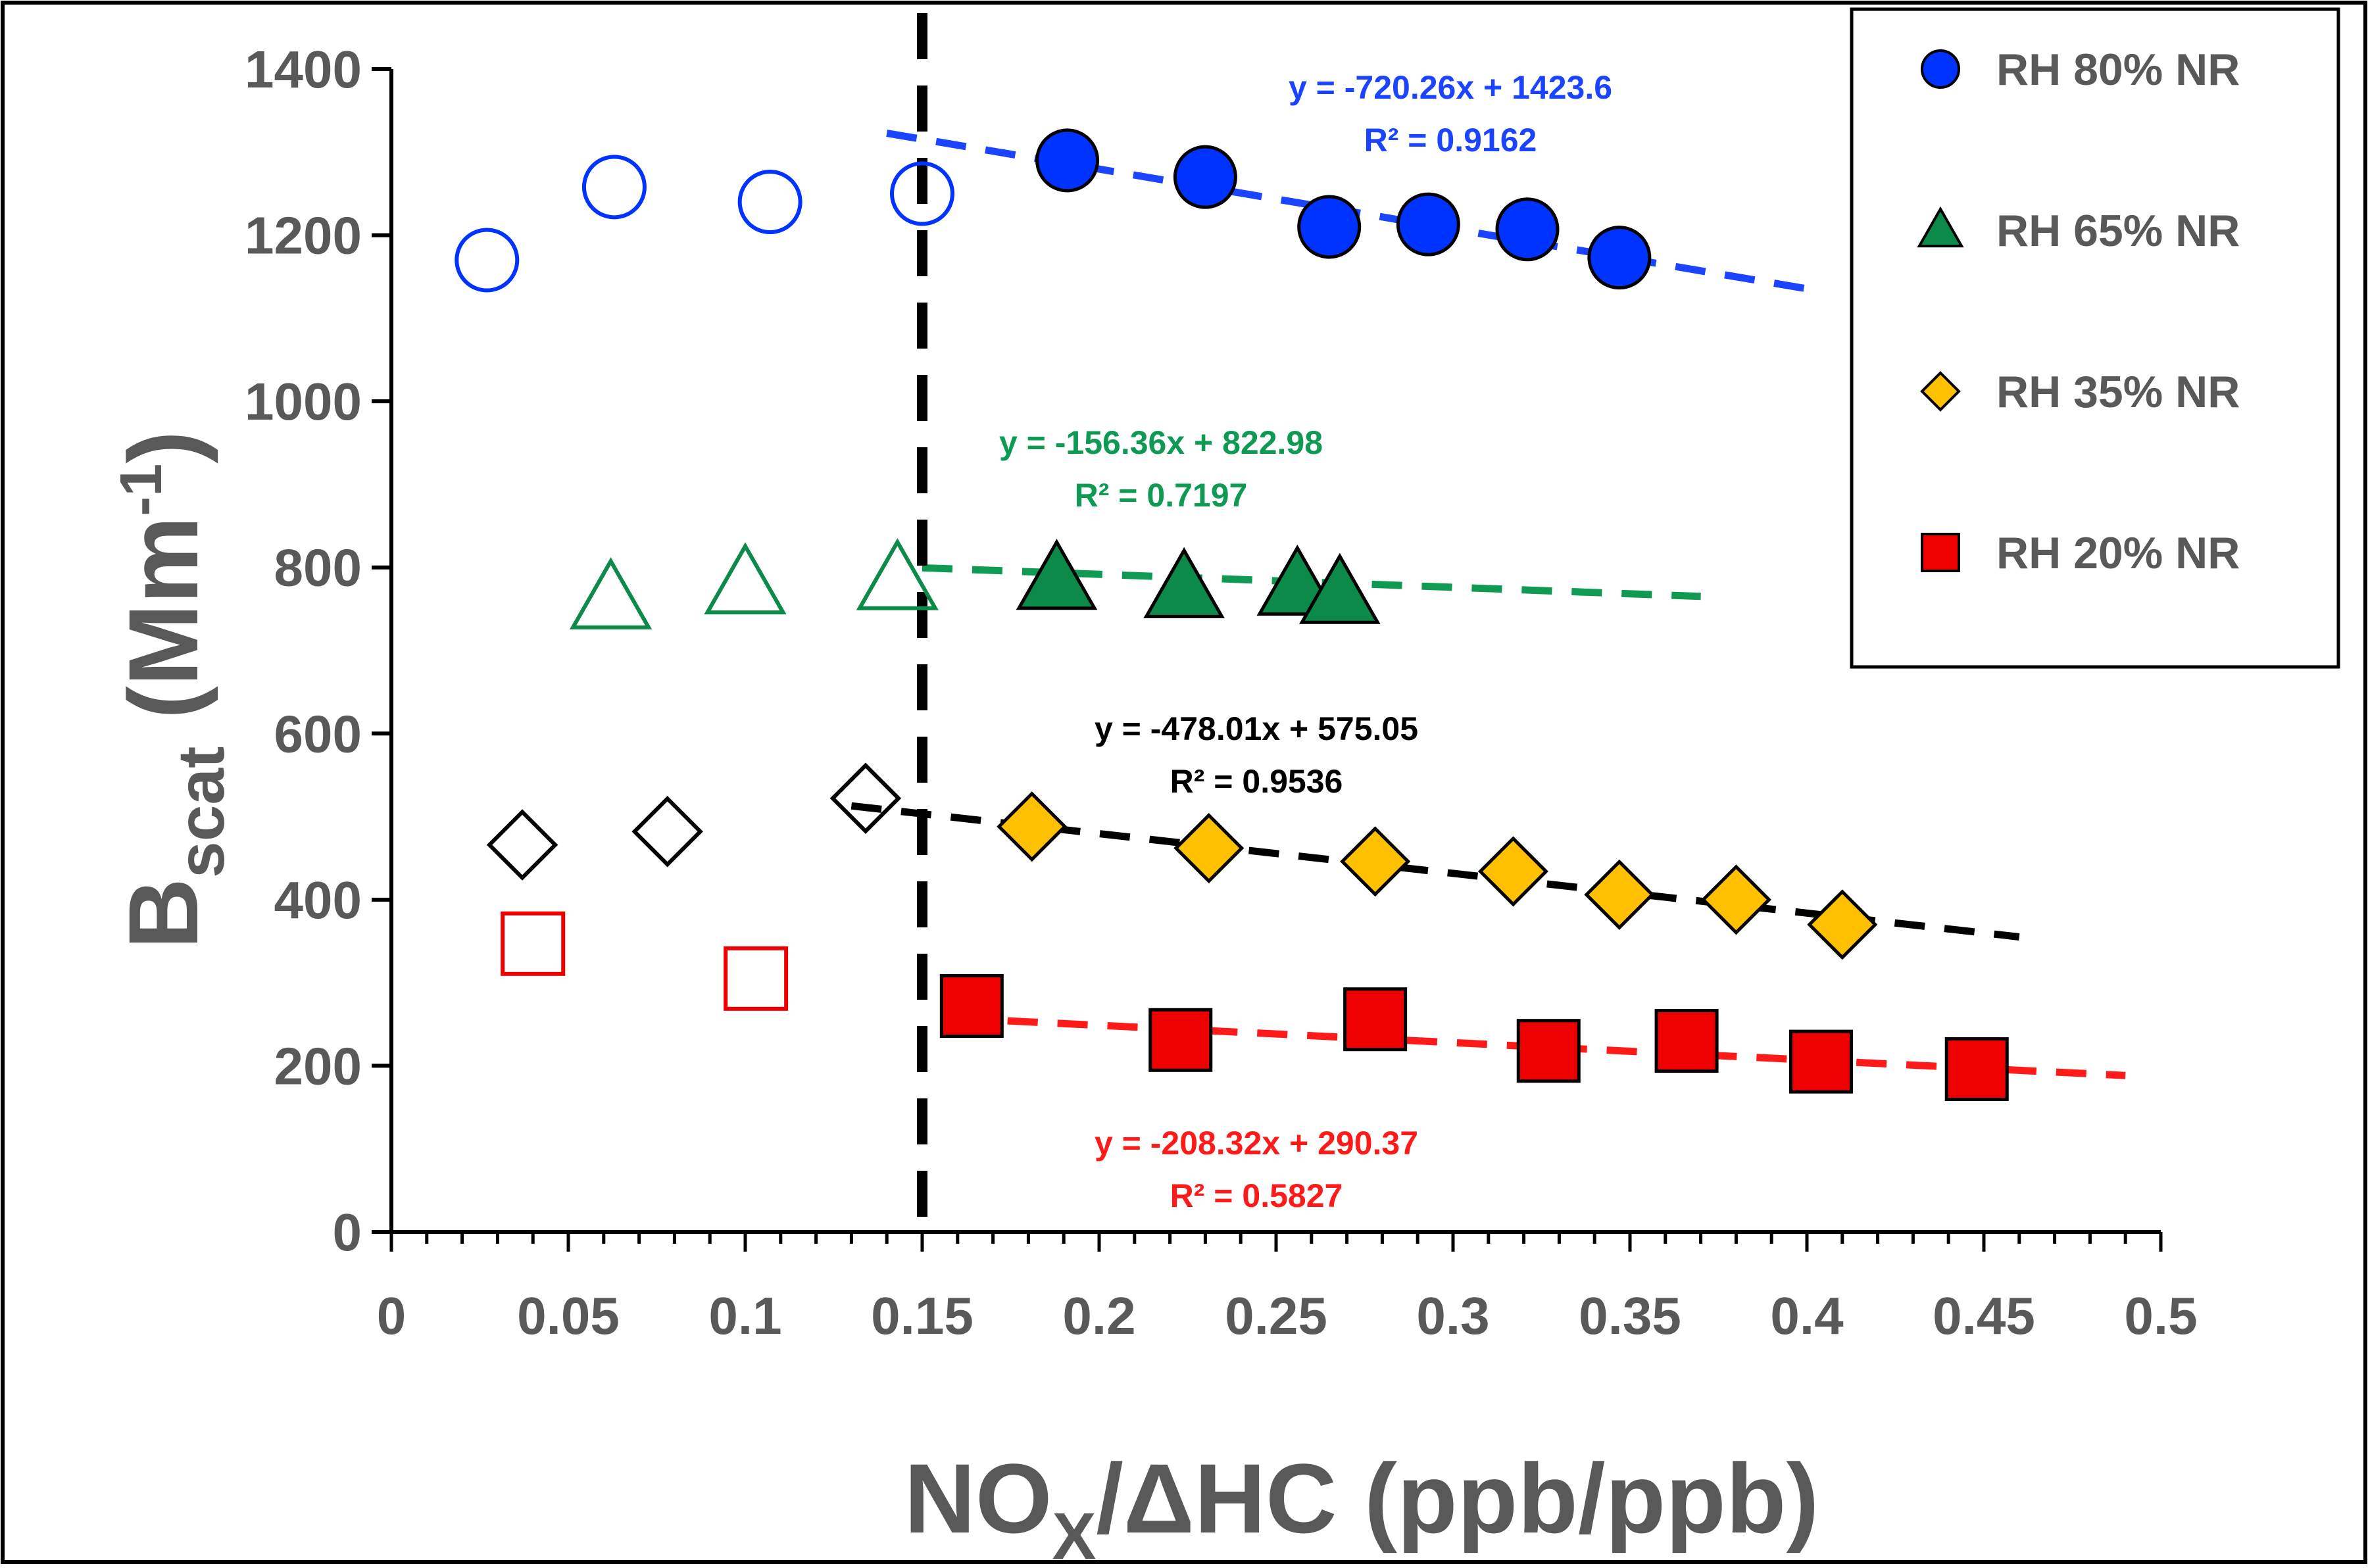  I want to click on legend-label-3: RH 20% NR, so click(2118, 553).